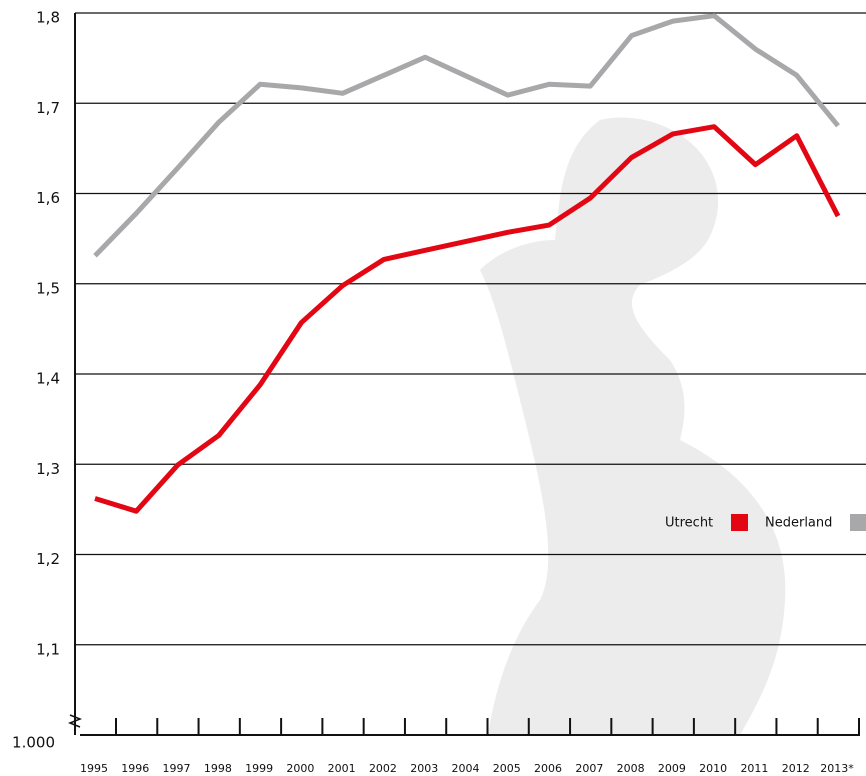 Image resolution: width=866 pixels, height=776 pixels. Describe the element at coordinates (48, 649) in the screenshot. I see `y-tick-label: 1,1` at that location.